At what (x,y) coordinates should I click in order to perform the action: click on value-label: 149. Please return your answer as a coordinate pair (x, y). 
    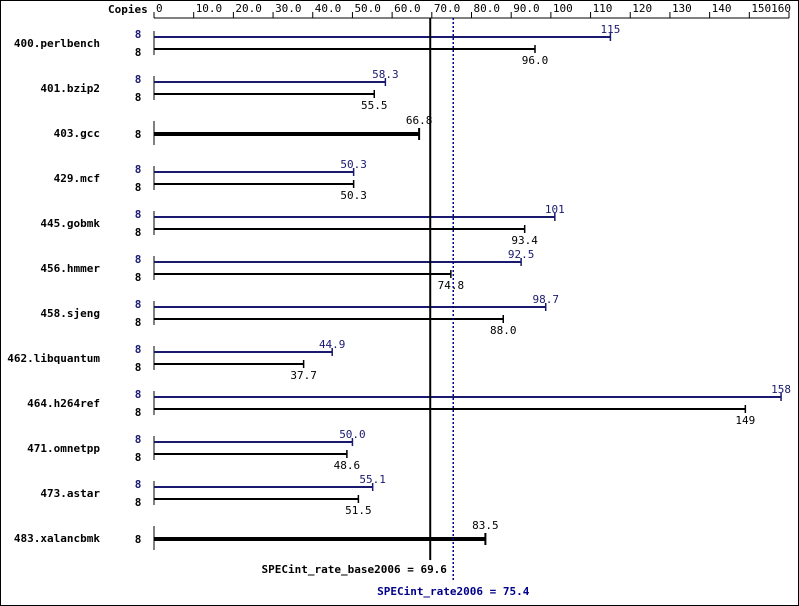
    Looking at the image, I should click on (745, 420).